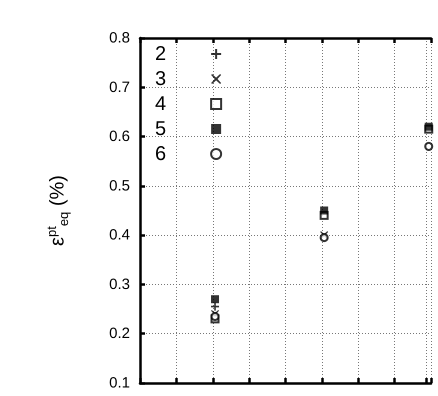 Image resolution: width=438 pixels, height=396 pixels. I want to click on legend-label: 6, so click(160, 154).